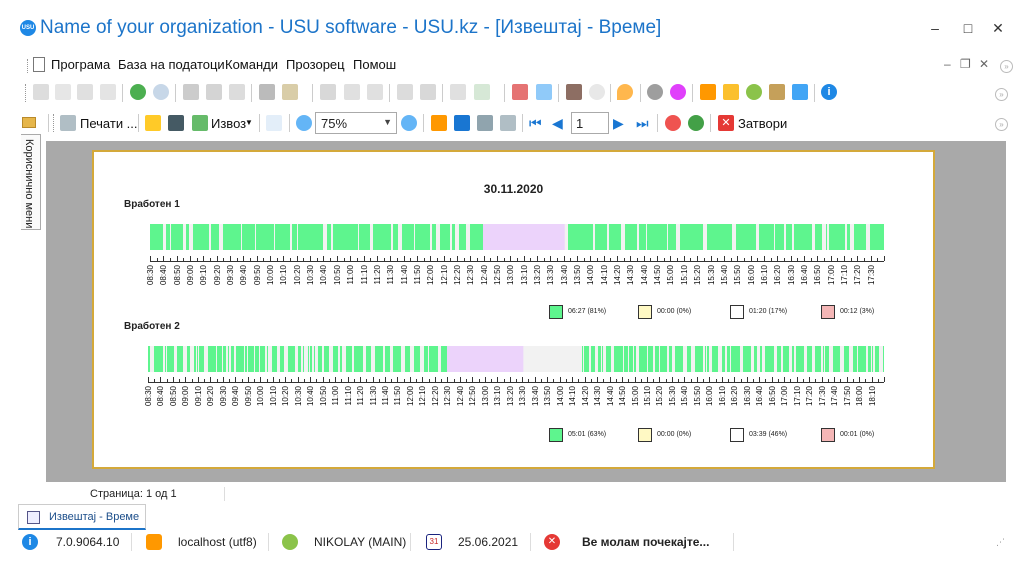 This screenshot has width=1024, height=568. I want to click on import-icon, so click(458, 92).